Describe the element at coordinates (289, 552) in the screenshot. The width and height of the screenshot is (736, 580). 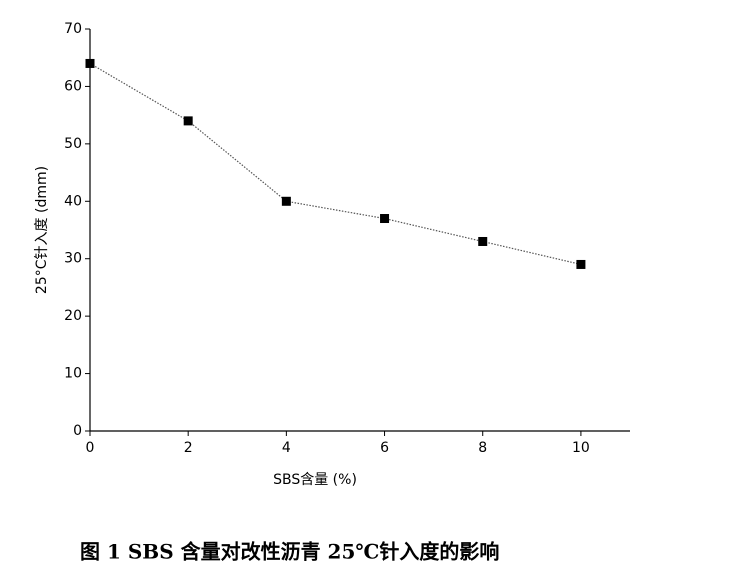
I see `figure-caption: 图 1 SBS 含量对改性沥青 25℃针入度的影响` at that location.